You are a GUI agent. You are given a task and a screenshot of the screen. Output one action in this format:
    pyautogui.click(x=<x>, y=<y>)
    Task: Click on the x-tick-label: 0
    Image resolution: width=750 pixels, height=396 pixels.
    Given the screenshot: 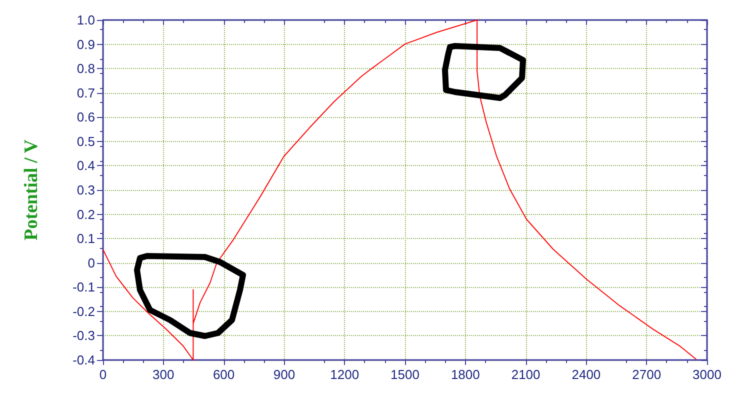 What is the action you would take?
    pyautogui.click(x=103, y=374)
    